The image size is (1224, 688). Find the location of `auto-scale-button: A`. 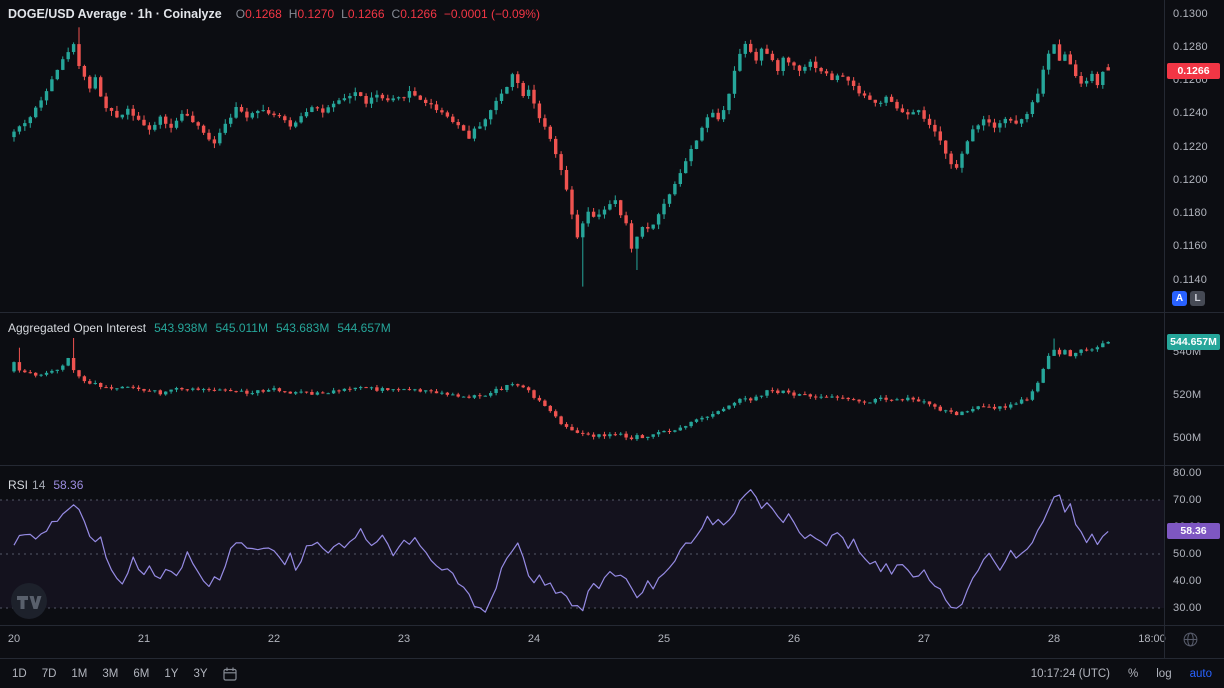

auto-scale-button: A is located at coordinates (1179, 298).